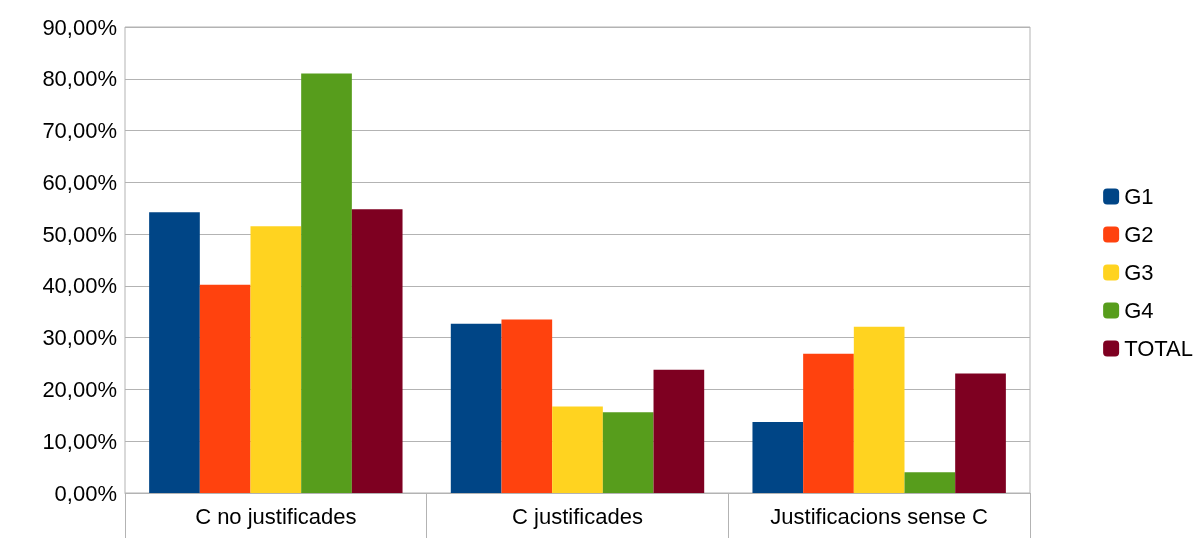 The image size is (1200, 545). Describe the element at coordinates (1139, 234) in the screenshot. I see `legend-label: G2` at that location.